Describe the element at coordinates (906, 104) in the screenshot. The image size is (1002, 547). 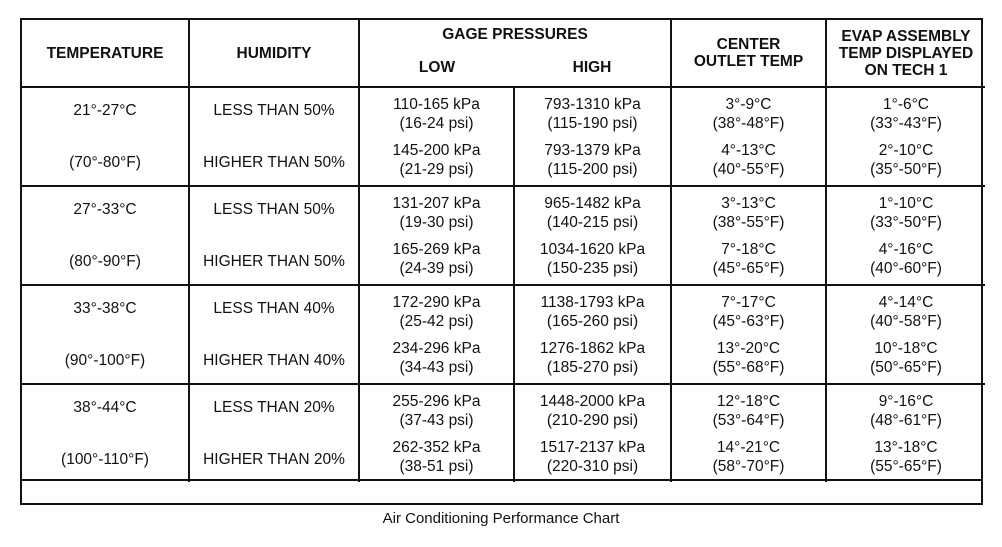
I see `evap-assembly-temp-cell-value: 1°-6°C` at that location.